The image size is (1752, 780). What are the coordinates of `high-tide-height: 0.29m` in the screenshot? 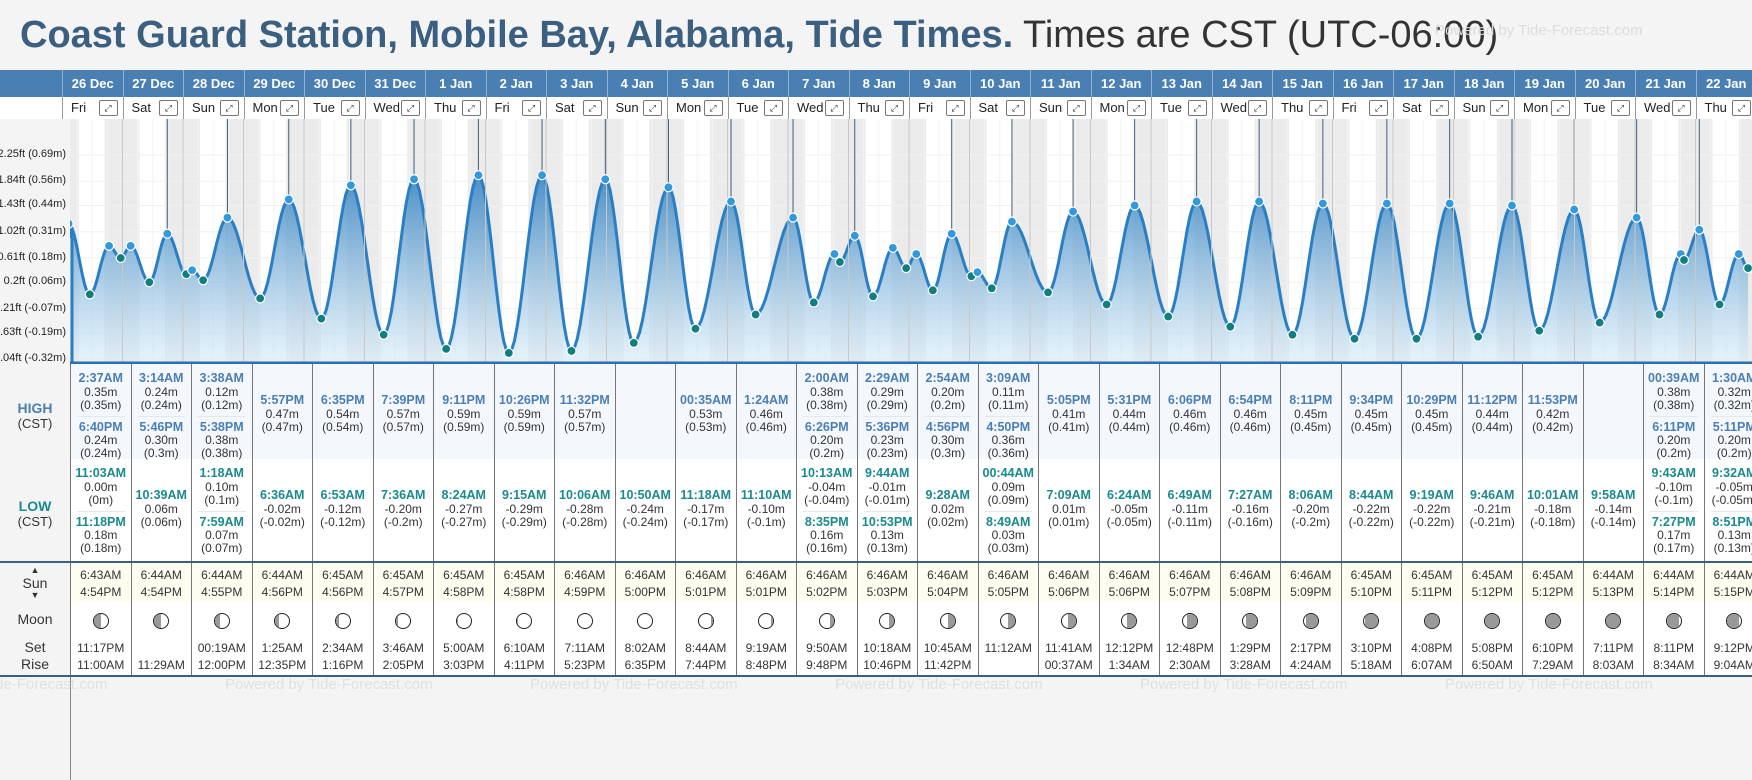 It's located at (887, 391).